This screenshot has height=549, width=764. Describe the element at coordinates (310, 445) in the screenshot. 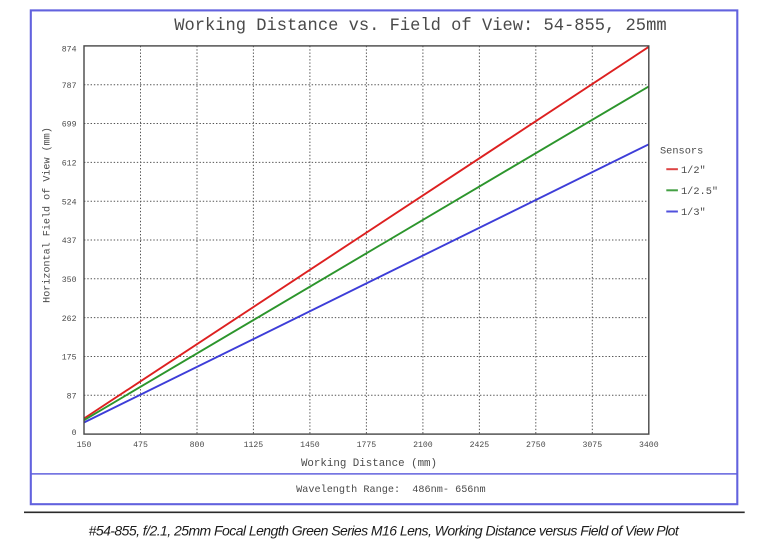

I see `svg-text: 1450` at that location.